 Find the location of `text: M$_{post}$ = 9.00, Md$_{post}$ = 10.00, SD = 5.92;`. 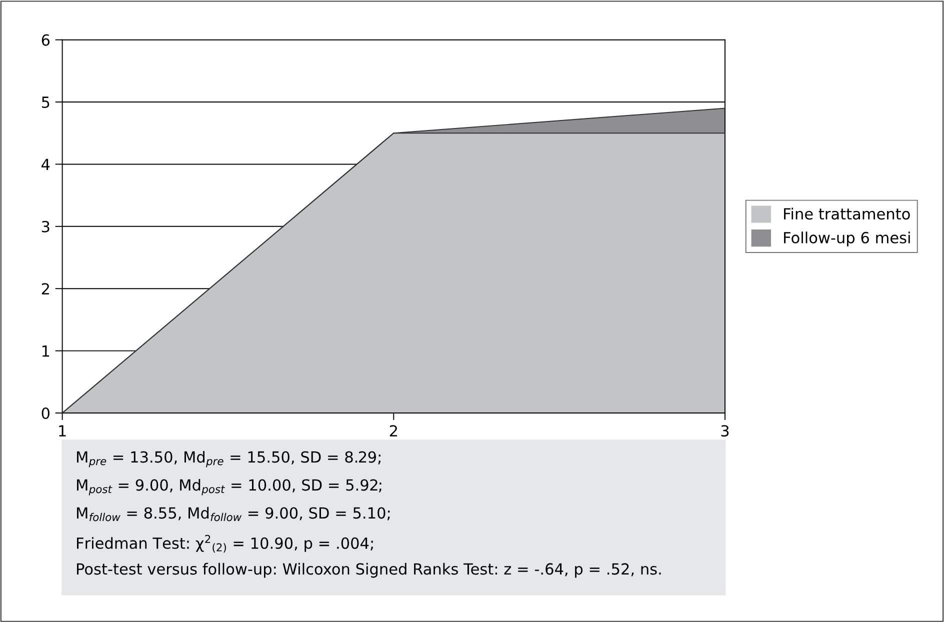

text: M$_{post}$ = 9.00, Md$_{post}$ = 10.00, SD = 5.92; is located at coordinates (229, 487).